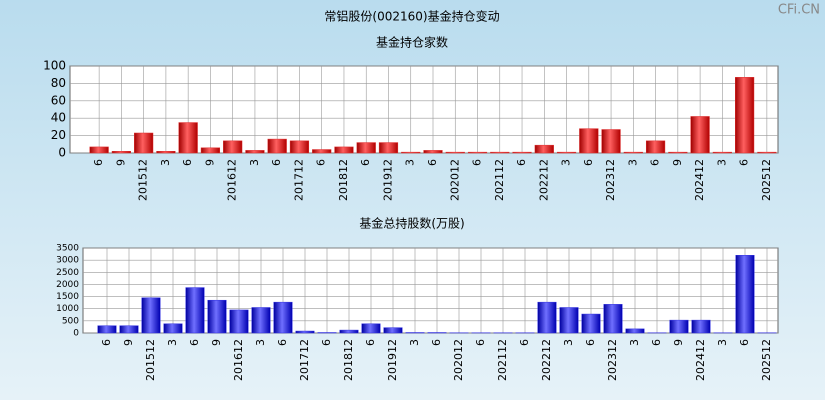 The image size is (825, 400). What do you see at coordinates (411, 16) in the screenshot?
I see `page-title: 常铝股份(002160)基金持仓变动` at bounding box center [411, 16].